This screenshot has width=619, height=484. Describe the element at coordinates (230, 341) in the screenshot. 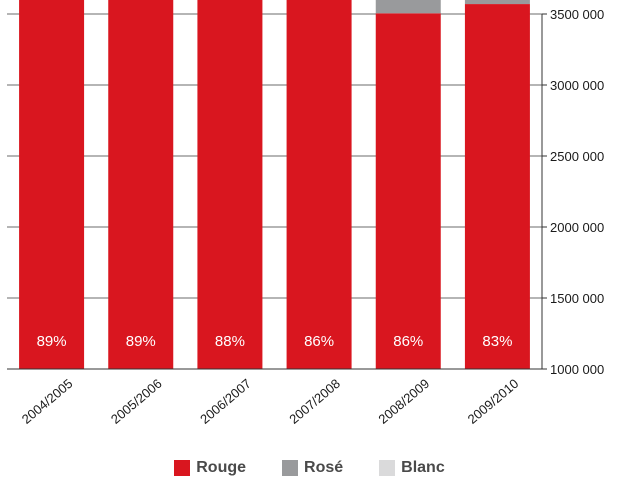

I see `data-label: 88%` at that location.